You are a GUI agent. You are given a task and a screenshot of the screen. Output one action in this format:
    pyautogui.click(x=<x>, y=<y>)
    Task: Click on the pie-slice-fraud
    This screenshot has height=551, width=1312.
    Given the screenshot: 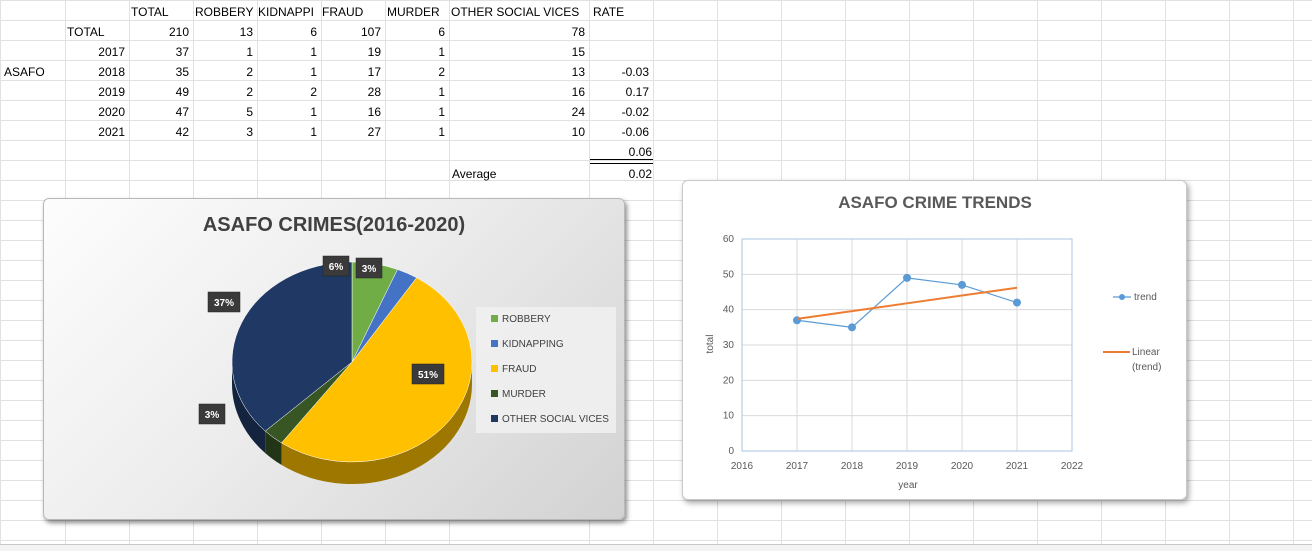 What is the action you would take?
    pyautogui.click(x=377, y=370)
    